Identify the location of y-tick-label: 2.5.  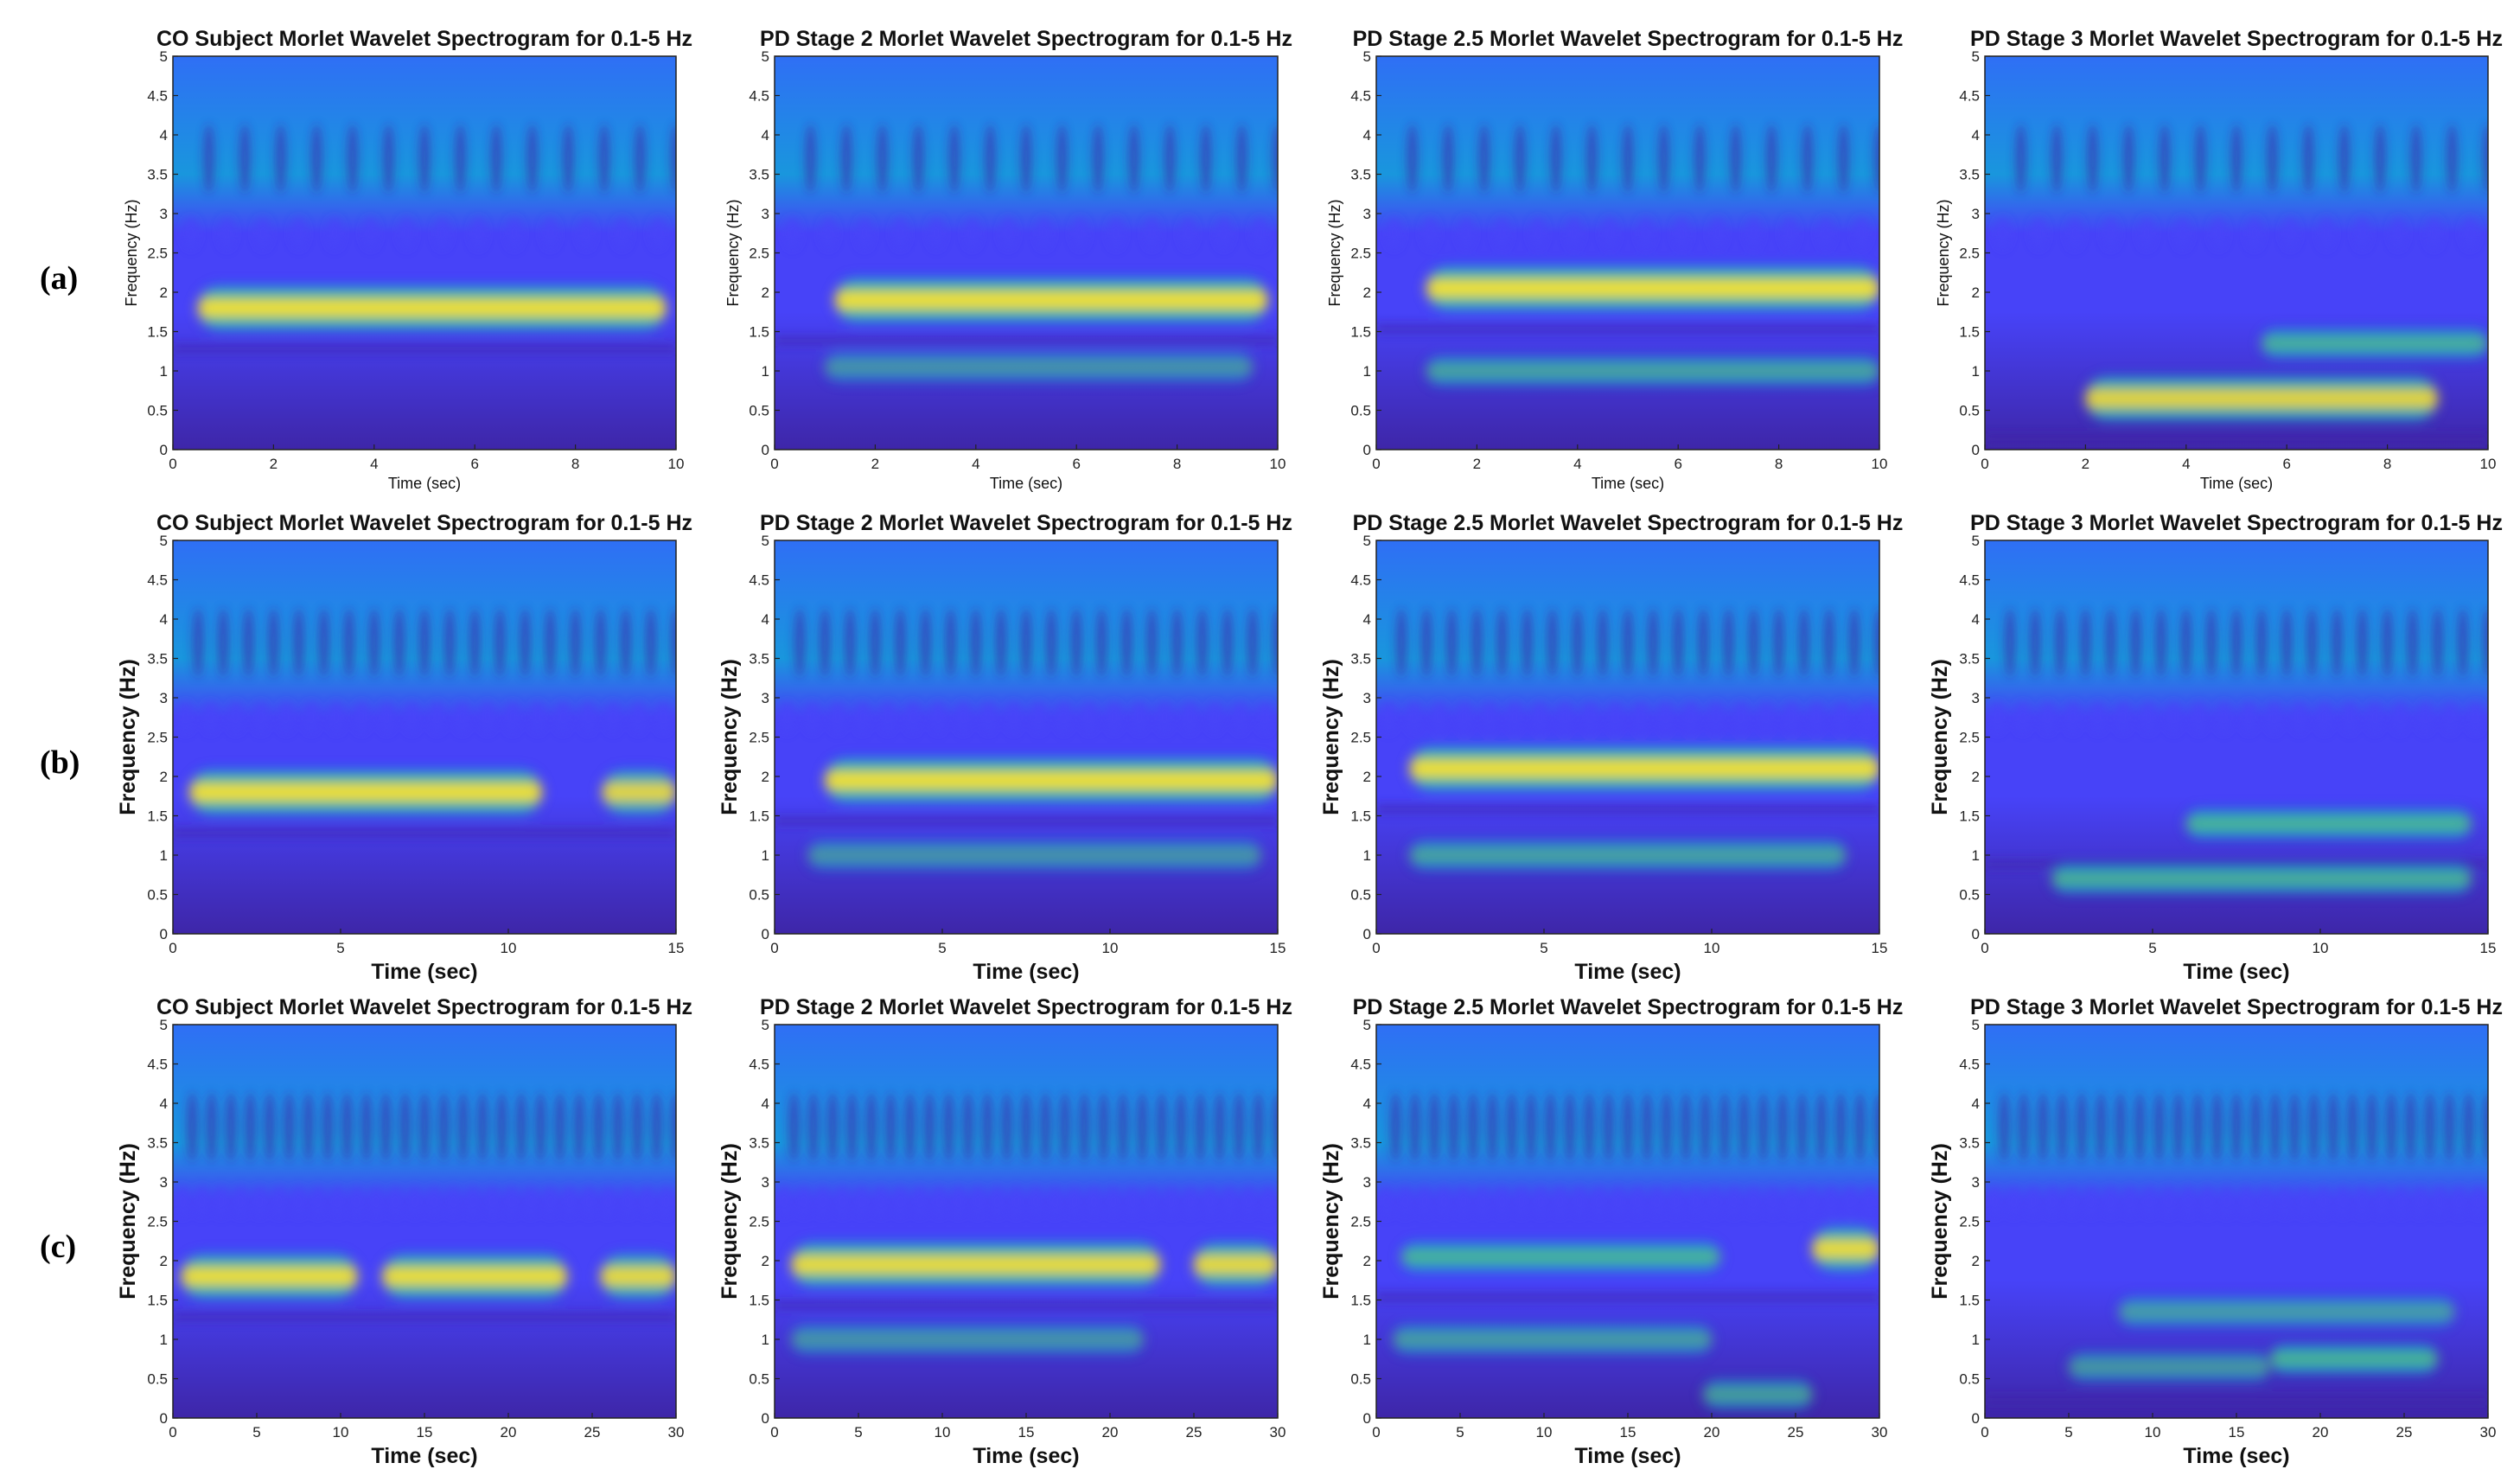
(1969, 254).